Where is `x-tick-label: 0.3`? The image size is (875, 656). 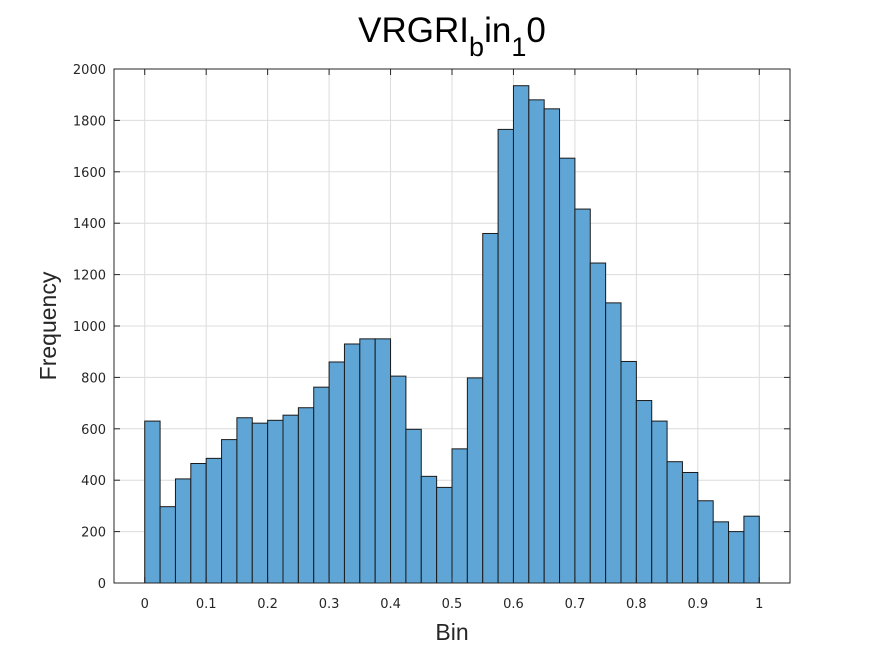 x-tick-label: 0.3 is located at coordinates (329, 604).